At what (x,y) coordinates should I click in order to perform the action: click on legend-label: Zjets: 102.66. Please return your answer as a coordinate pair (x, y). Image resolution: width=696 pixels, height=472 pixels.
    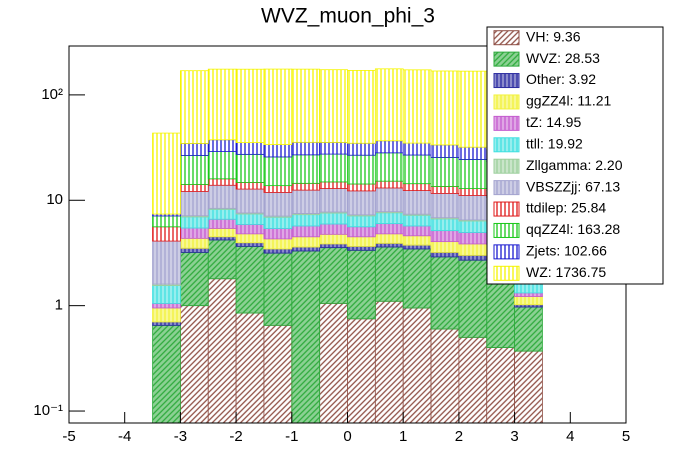
    Looking at the image, I should click on (566, 251).